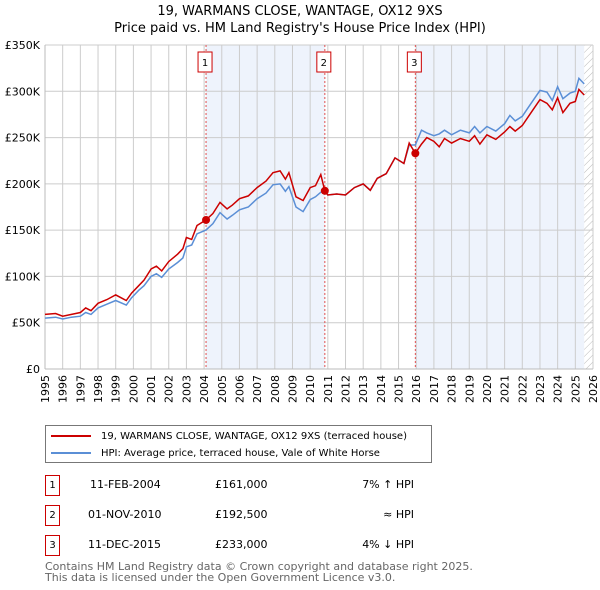 The height and width of the screenshot is (590, 600). What do you see at coordinates (33, 369) in the screenshot?
I see `y-tick-label: £0` at bounding box center [33, 369].